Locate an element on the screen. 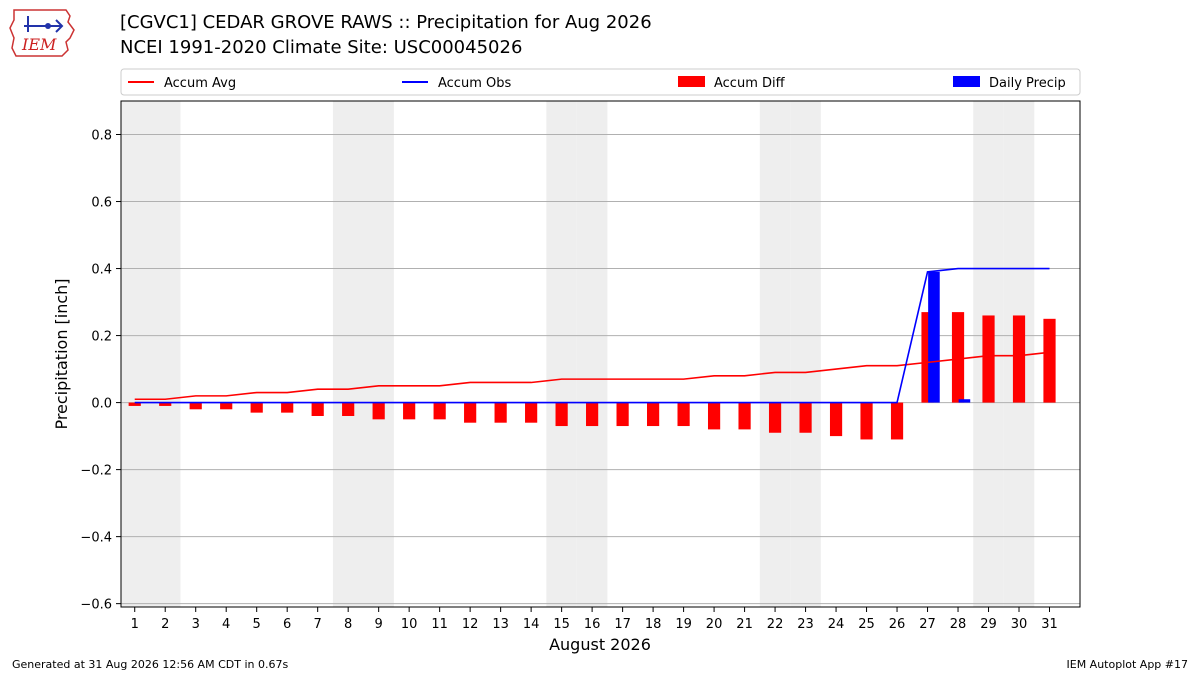 Image resolution: width=1200 pixels, height=675 pixels. logo-text: IEM is located at coordinates (39, 44).